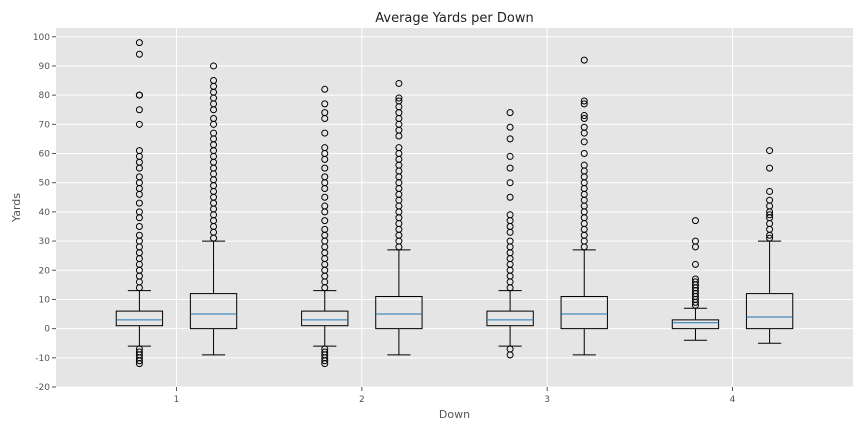 Image resolution: width=864 pixels, height=432 pixels. I want to click on y-tick-label: 10, so click(45, 300).